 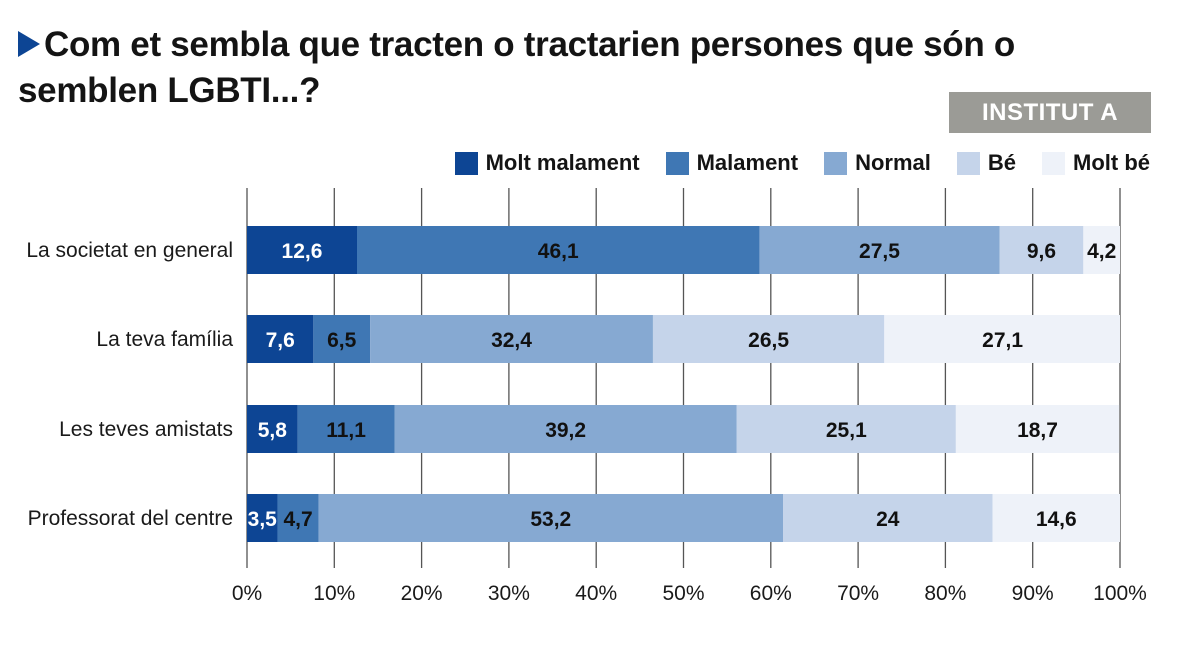 What do you see at coordinates (1001, 162) in the screenshot?
I see `legend-label-3: Bé` at bounding box center [1001, 162].